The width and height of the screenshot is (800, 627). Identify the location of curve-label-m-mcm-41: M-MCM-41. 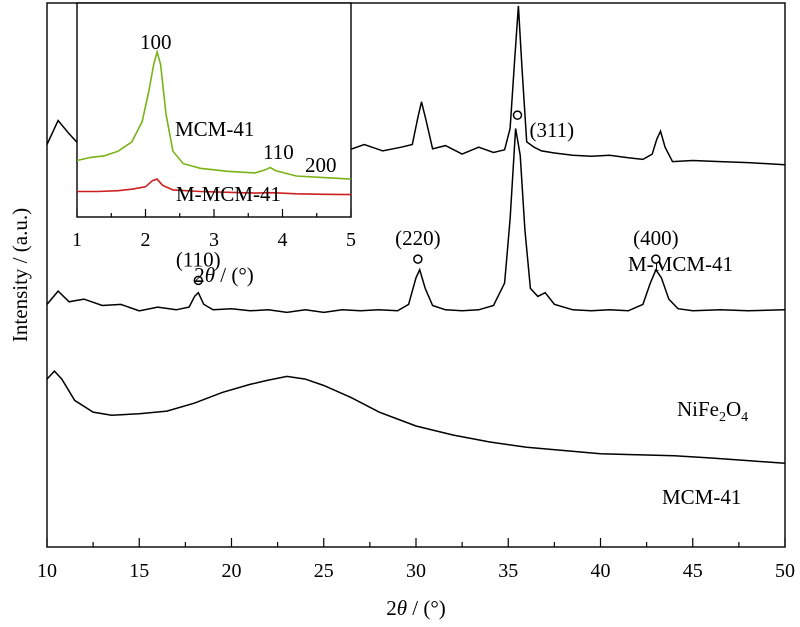
(680, 264).